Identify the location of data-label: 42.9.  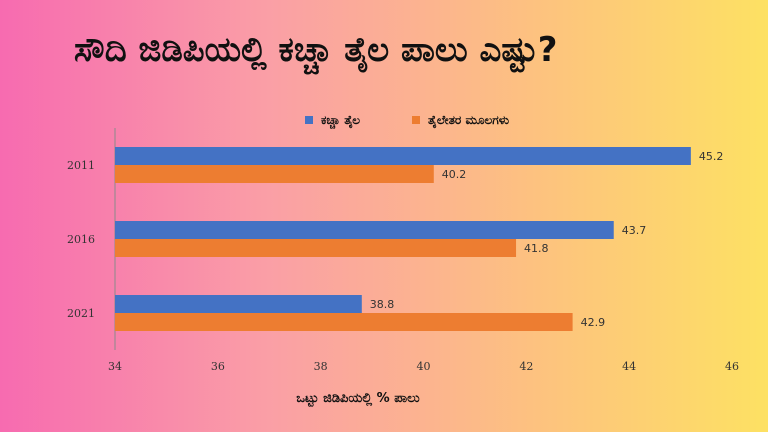
(593, 322).